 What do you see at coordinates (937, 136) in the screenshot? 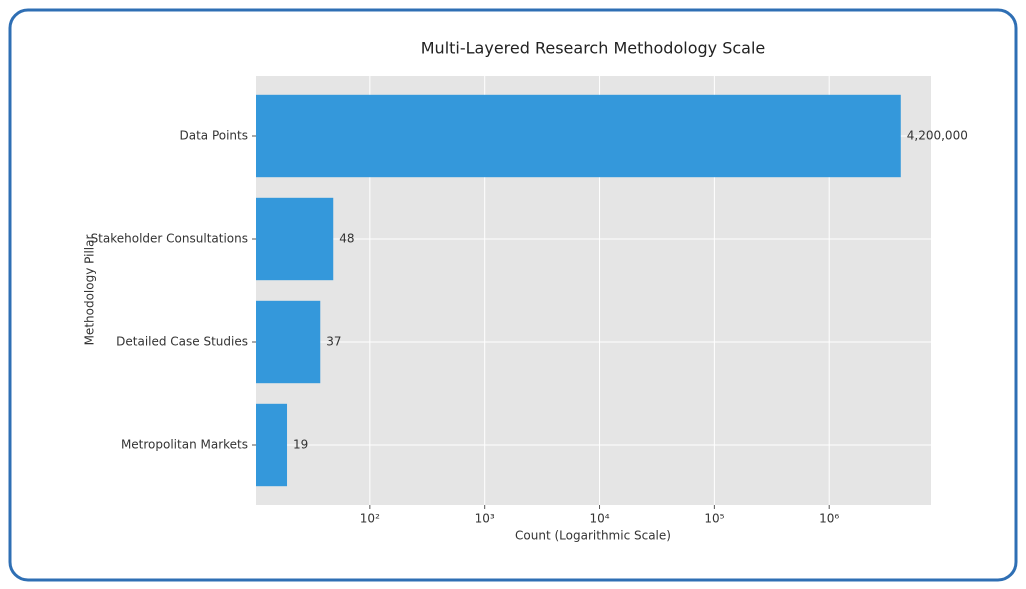
I see `value-label: 4,200,000` at bounding box center [937, 136].